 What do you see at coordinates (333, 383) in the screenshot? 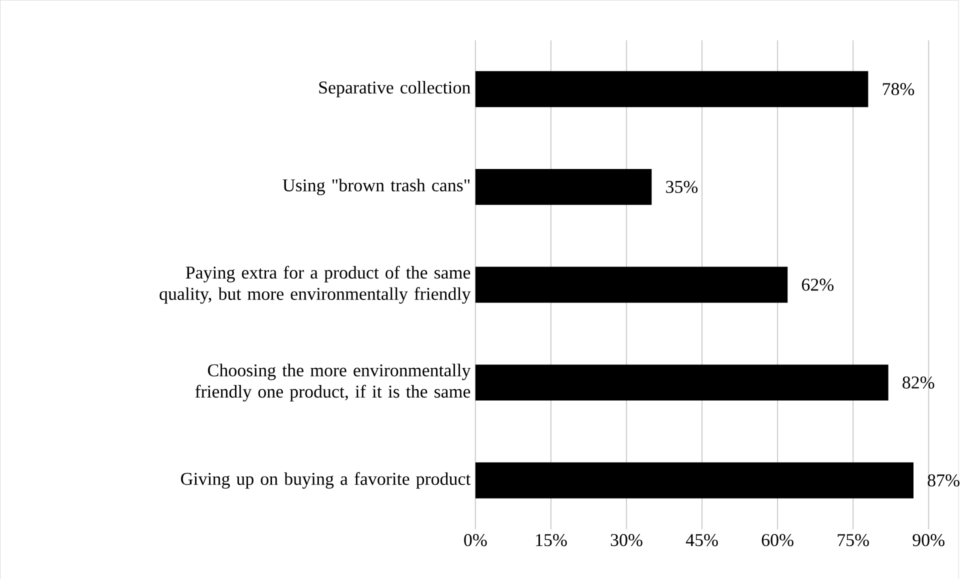
I see `y-tick-label: Choosing the more environmentally friendly one product, if it is the same` at bounding box center [333, 383].